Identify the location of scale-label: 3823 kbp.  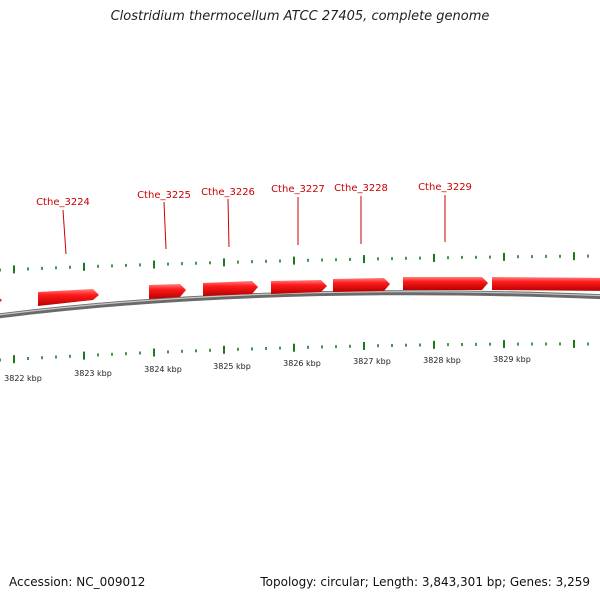
(93, 373).